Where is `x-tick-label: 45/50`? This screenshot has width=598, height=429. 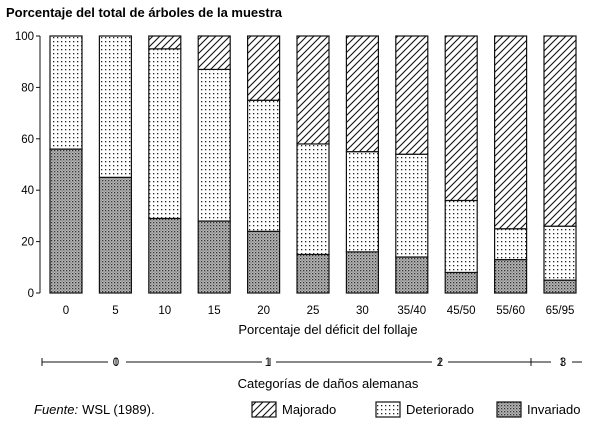 x-tick-label: 45/50 is located at coordinates (461, 311).